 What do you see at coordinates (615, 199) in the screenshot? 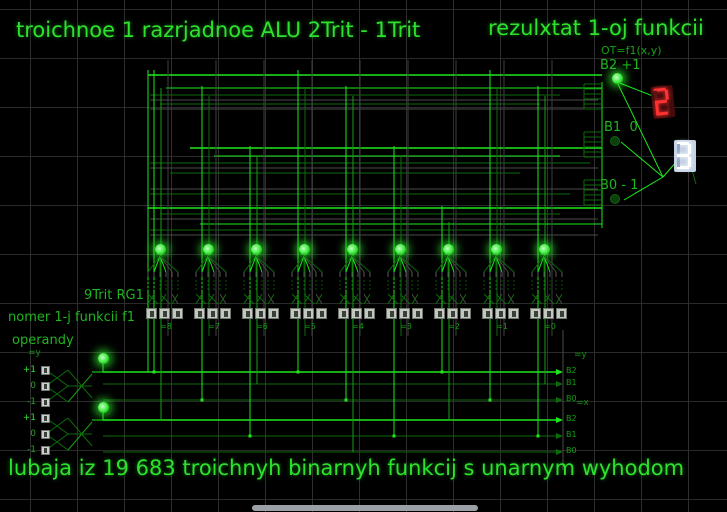
I see `output-led-b0` at bounding box center [615, 199].